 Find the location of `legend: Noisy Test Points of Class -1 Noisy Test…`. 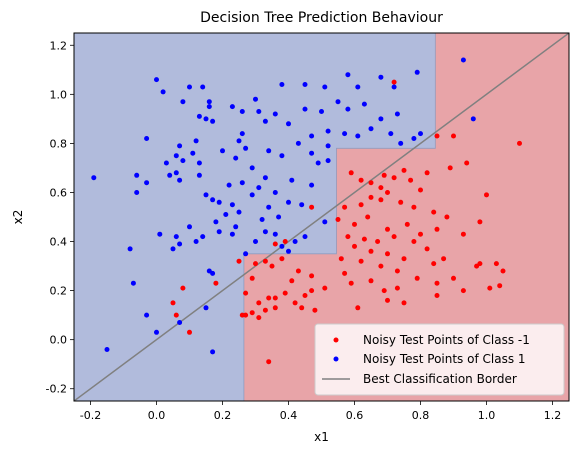

legend: Noisy Test Points of Class -1 Noisy Test… is located at coordinates (439, 359).